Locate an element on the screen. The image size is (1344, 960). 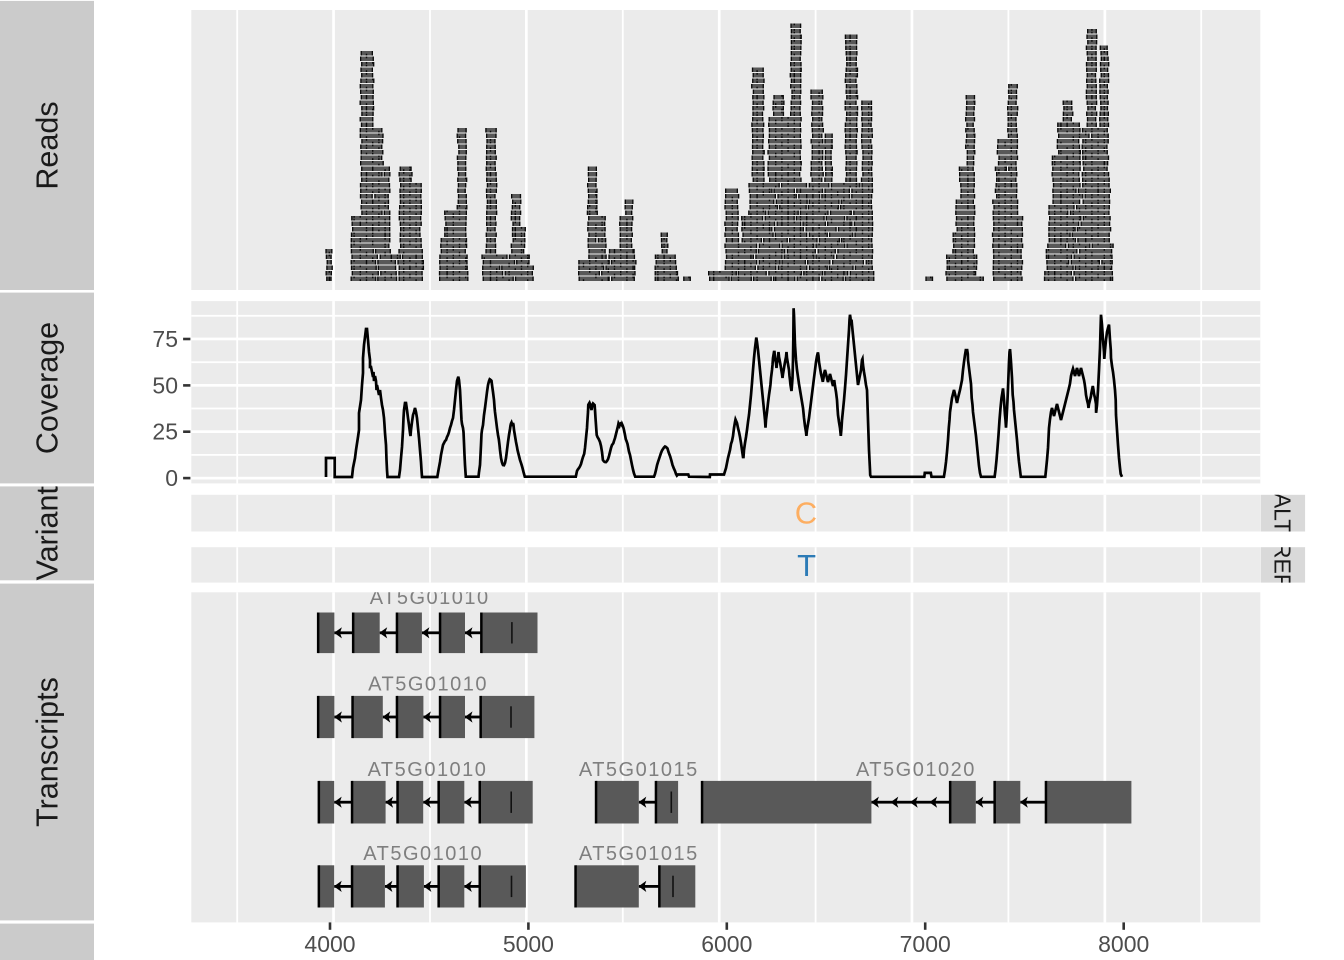
svg-text: 50 is located at coordinates (165, 385).